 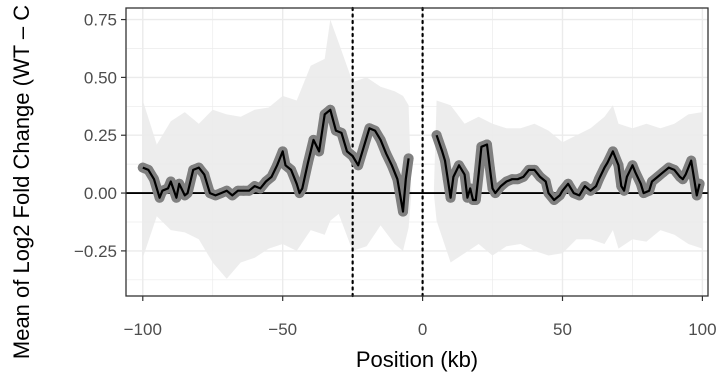 I want to click on x-axis: −100 −50 0 50 100, so click(x=420, y=317).